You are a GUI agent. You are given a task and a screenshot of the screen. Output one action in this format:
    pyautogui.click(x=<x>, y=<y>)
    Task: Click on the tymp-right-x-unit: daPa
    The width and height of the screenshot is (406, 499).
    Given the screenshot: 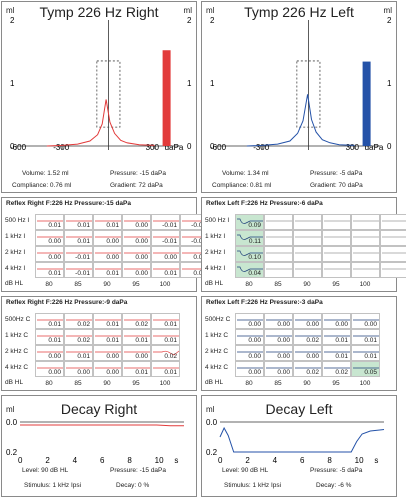 What is the action you would take?
    pyautogui.click(x=174, y=147)
    